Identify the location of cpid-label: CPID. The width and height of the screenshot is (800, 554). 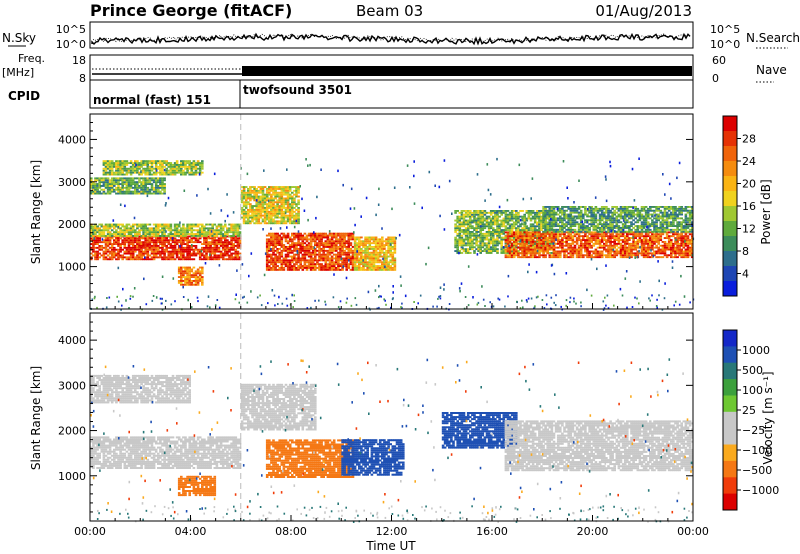
(24, 96).